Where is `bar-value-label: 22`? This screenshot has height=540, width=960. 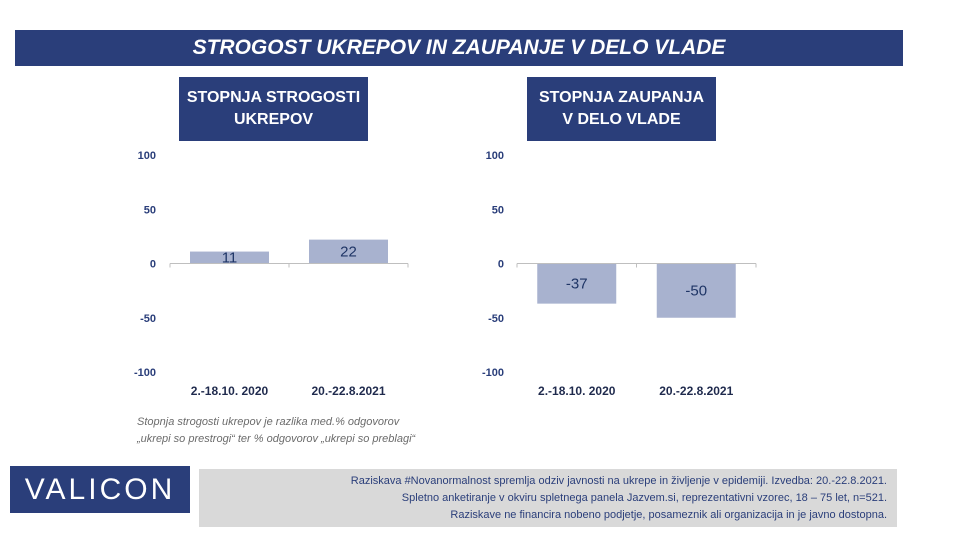
bar-value-label: 22 is located at coordinates (348, 252).